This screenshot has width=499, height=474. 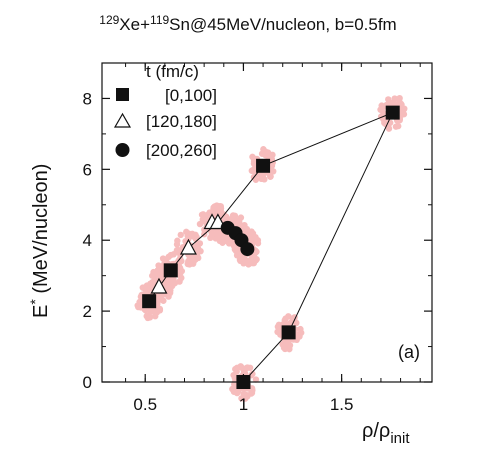 I want to click on legend-title: t (fm/c), so click(x=172, y=71).